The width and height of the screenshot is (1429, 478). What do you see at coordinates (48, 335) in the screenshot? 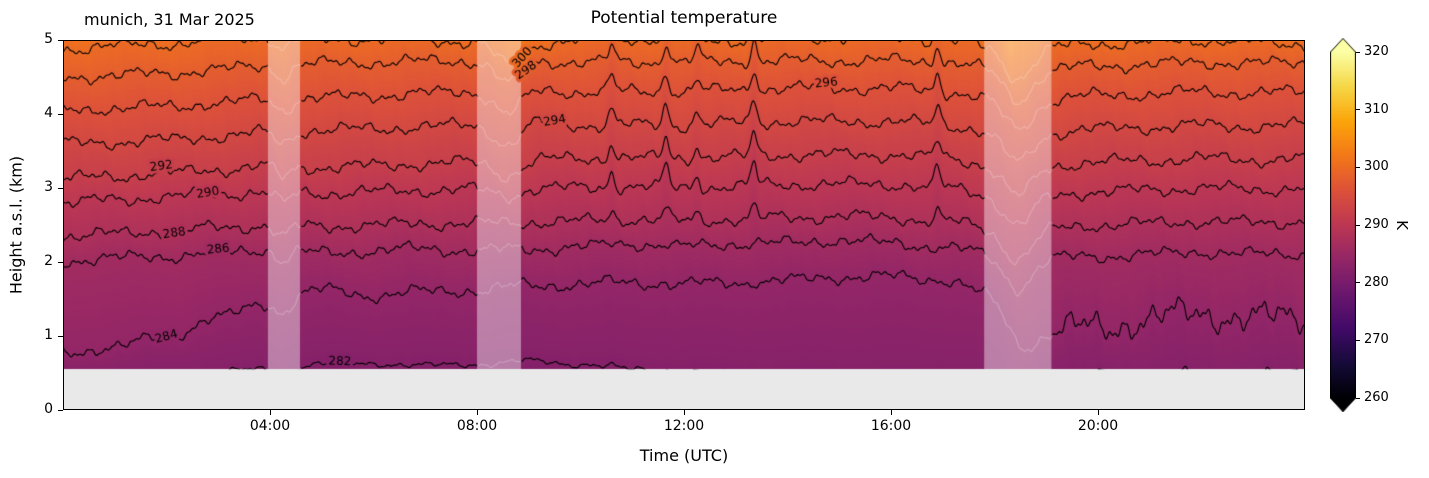
I see `y-tick-label: 1` at bounding box center [48, 335].